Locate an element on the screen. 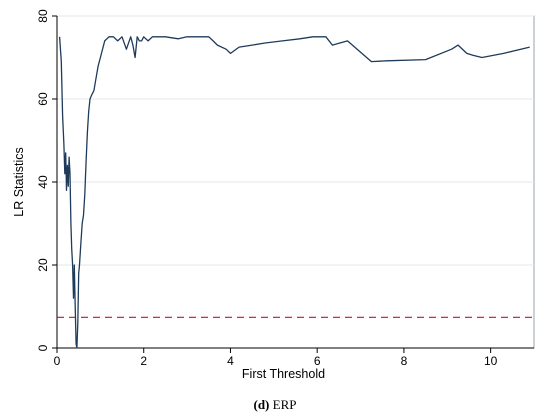  figure-caption: (d) ERP is located at coordinates (275, 405).